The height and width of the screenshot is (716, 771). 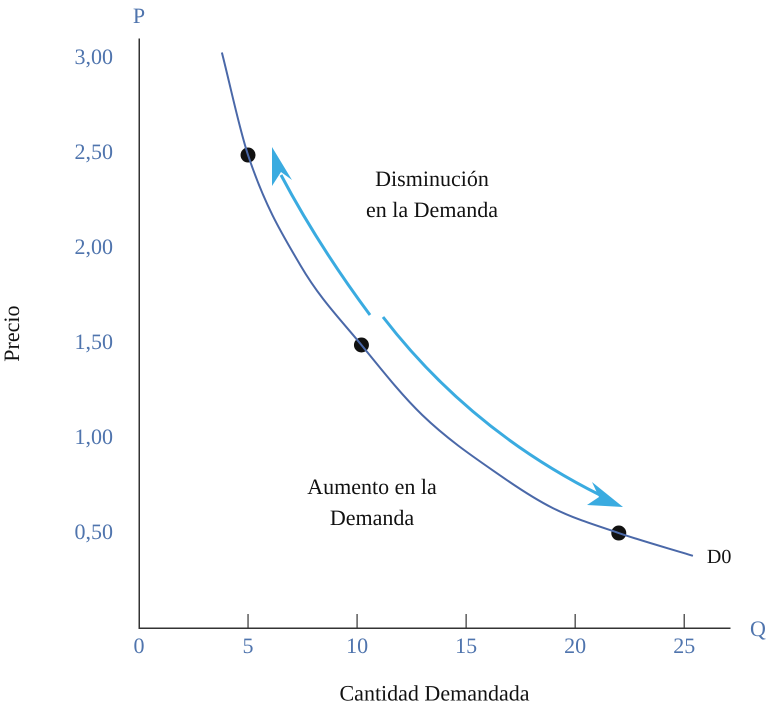 I want to click on annotation: Aumento en la Demanda, so click(x=372, y=502).